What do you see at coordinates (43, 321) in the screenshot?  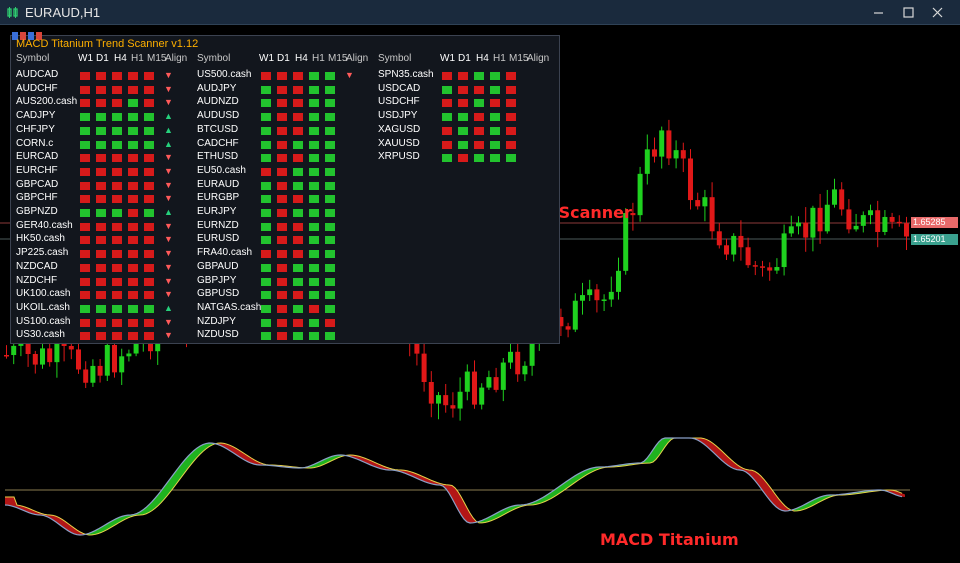 I see `symbol-label: US100.cash` at bounding box center [43, 321].